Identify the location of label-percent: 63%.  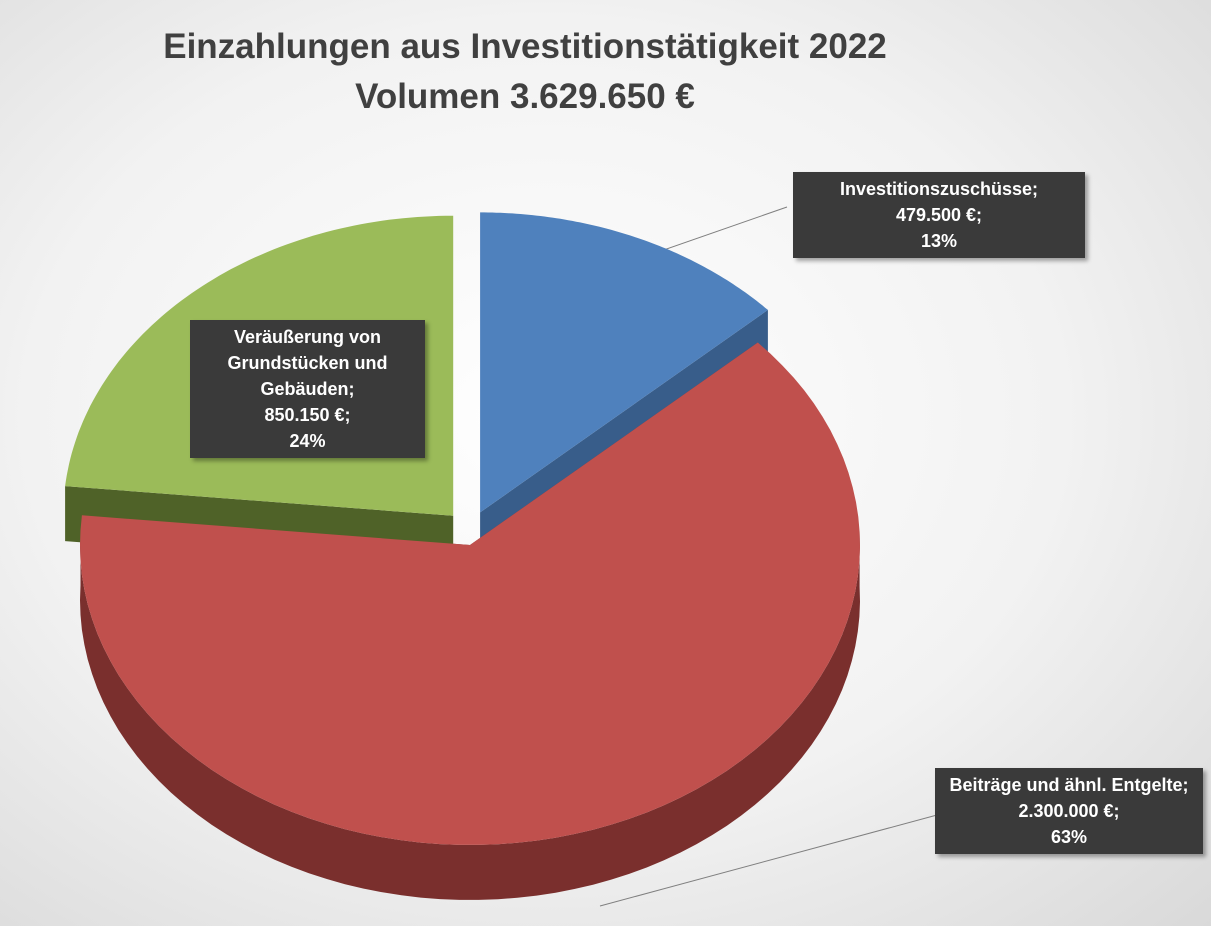
(1069, 837).